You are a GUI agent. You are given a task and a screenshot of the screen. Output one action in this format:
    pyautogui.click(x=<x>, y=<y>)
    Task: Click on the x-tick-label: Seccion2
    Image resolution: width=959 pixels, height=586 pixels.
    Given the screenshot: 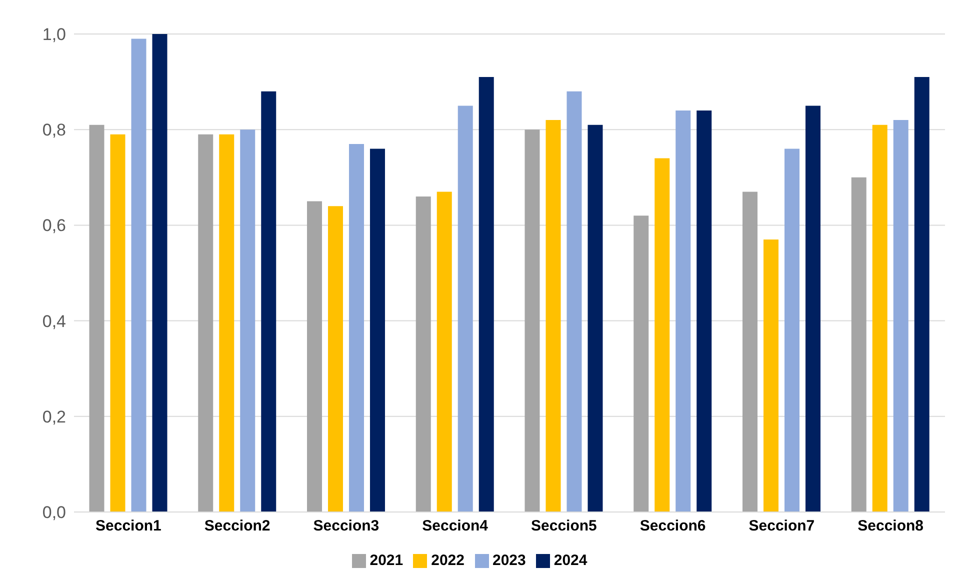 What is the action you would take?
    pyautogui.click(x=237, y=526)
    